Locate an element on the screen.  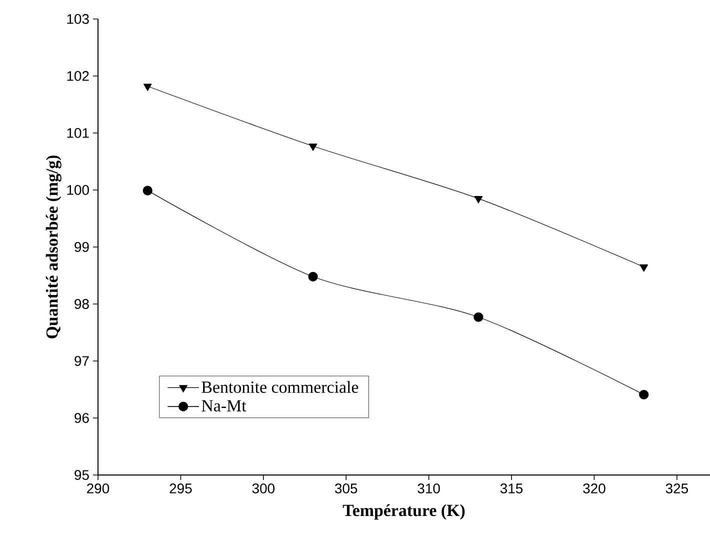
y-tick-label: 101 is located at coordinates (78, 133).